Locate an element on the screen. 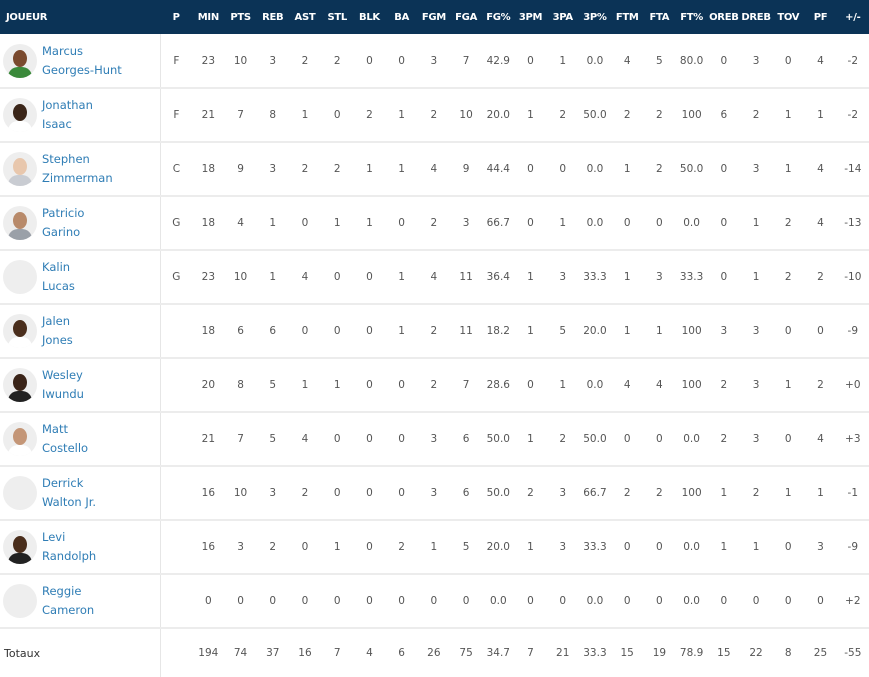 This screenshot has height=677, width=869. column-header-blk: BLK is located at coordinates (369, 17).